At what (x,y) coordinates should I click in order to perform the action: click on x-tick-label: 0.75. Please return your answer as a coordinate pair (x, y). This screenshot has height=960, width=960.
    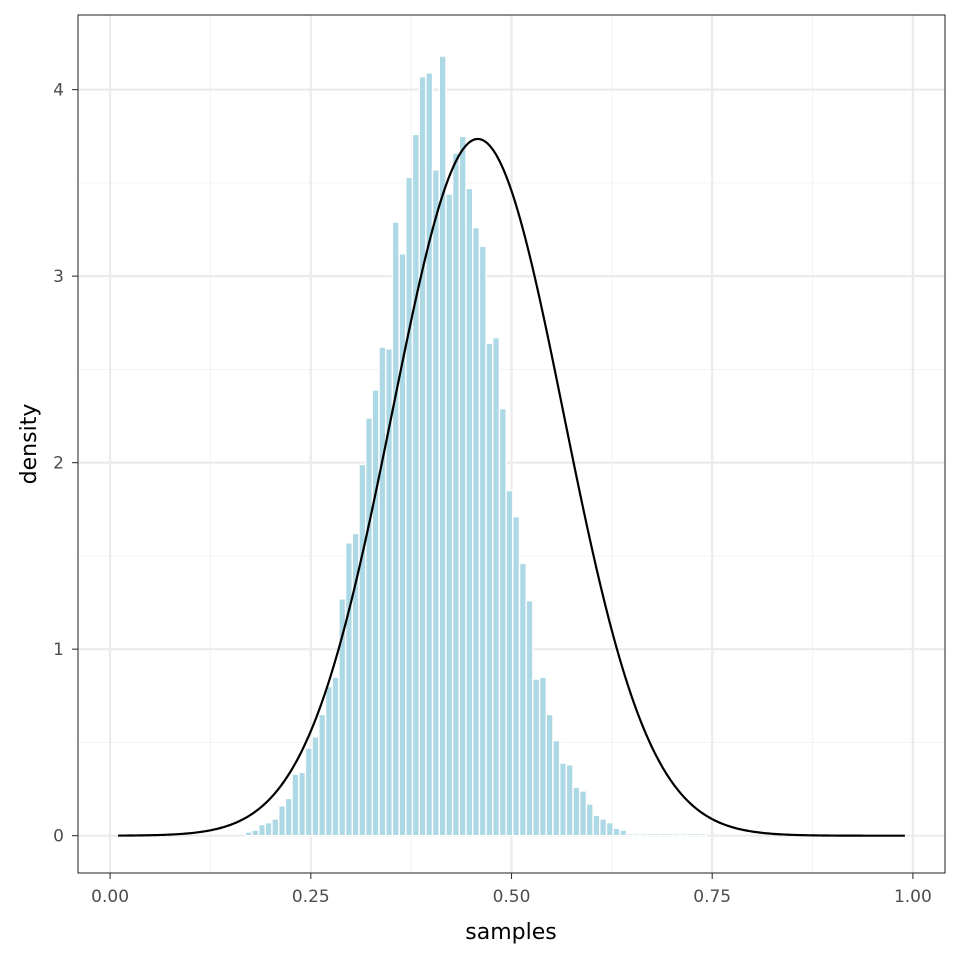
    Looking at the image, I should click on (712, 897).